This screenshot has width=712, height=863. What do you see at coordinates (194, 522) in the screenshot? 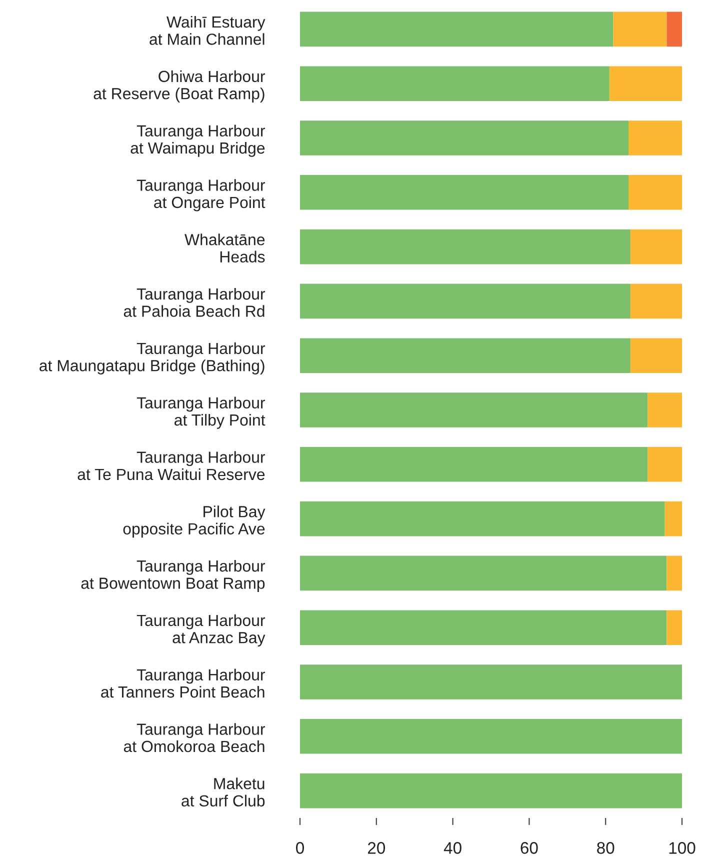
I see `y-tick-label: Pilot Bay opposite Pacific Ave` at bounding box center [194, 522].